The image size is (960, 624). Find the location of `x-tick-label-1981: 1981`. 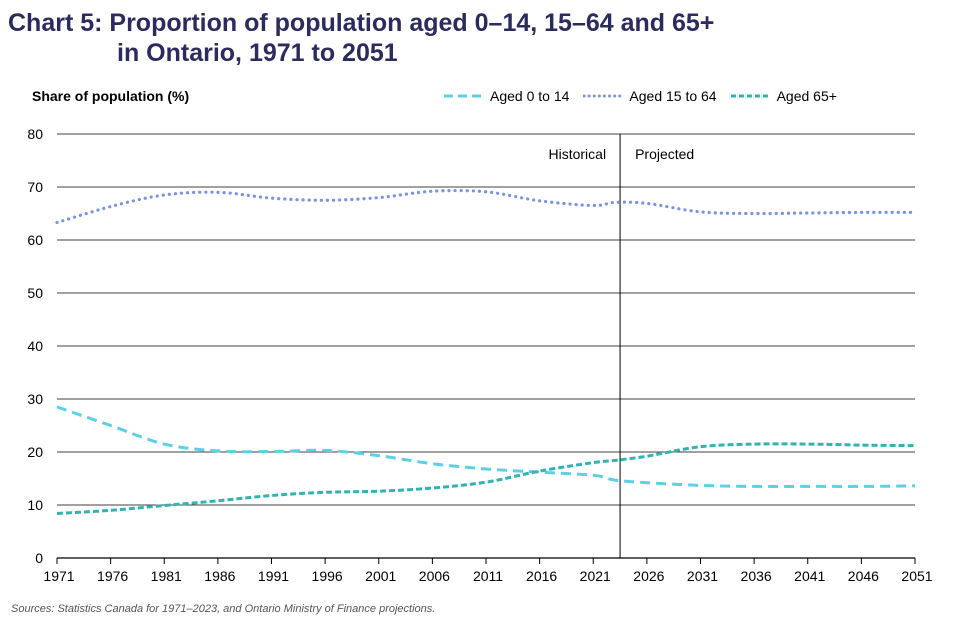

x-tick-label-1981: 1981 is located at coordinates (166, 576).